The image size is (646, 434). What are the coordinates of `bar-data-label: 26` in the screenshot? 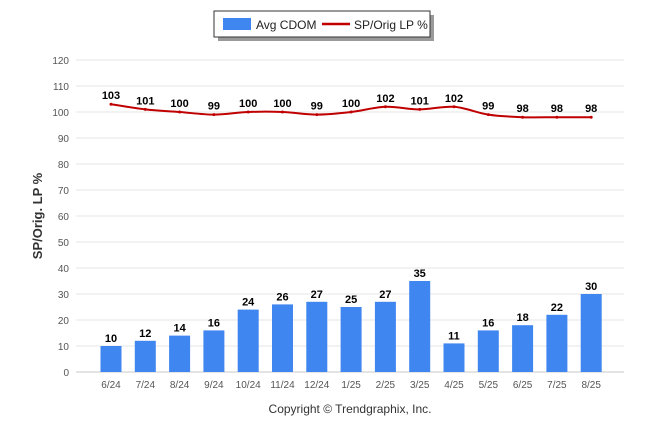 It's located at (282, 297).